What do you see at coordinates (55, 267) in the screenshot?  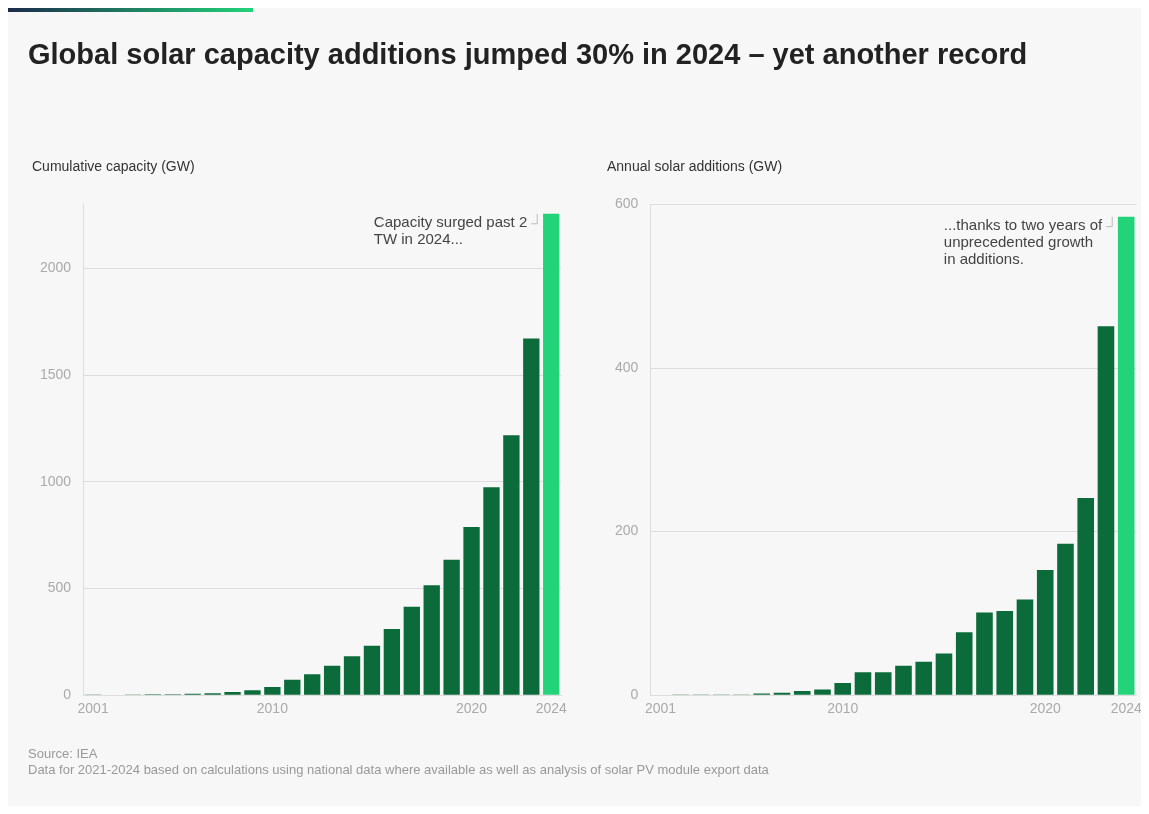 I see `y-tick-label: 2000` at bounding box center [55, 267].